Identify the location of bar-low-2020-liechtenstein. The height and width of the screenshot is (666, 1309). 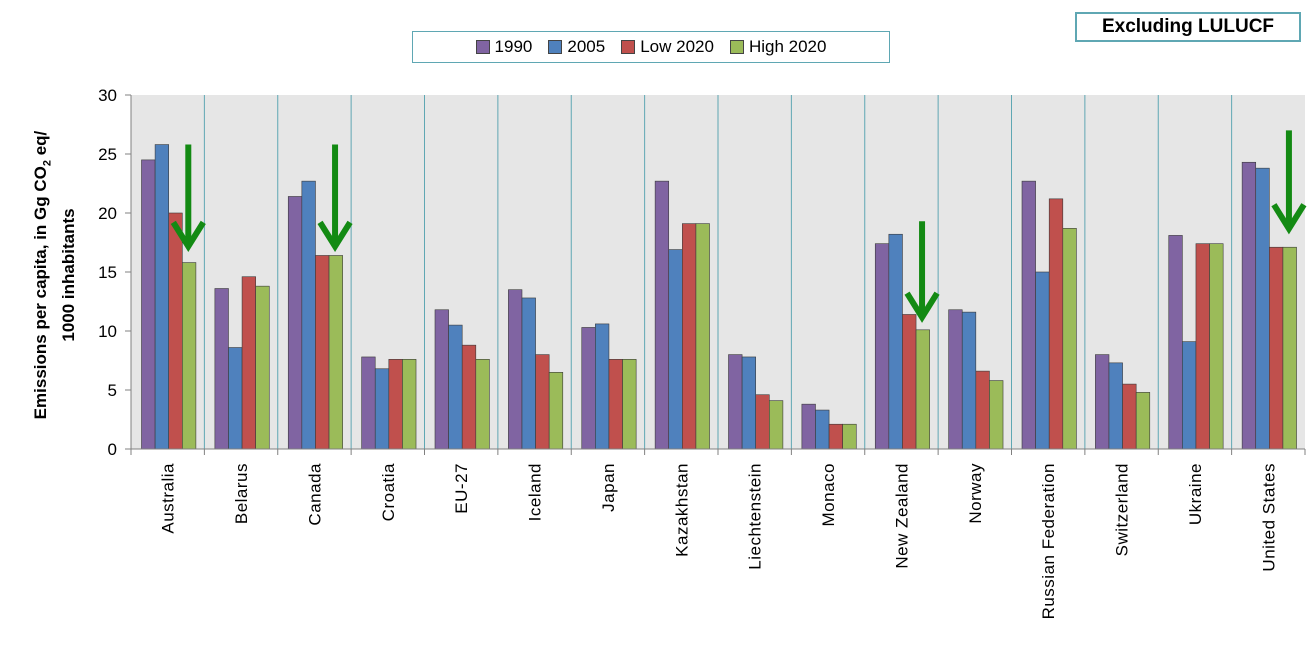
(762, 422).